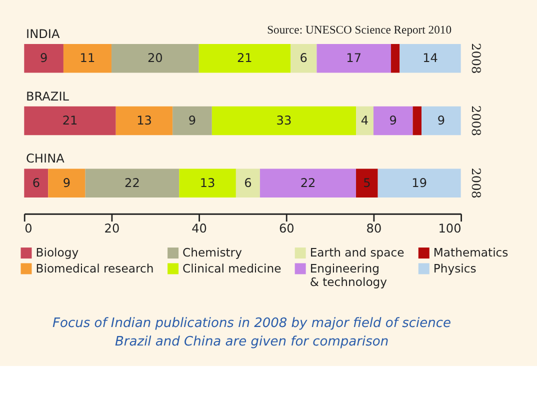 The image size is (537, 420). What do you see at coordinates (470, 253) in the screenshot?
I see `legend-label: Mathematics` at bounding box center [470, 253].